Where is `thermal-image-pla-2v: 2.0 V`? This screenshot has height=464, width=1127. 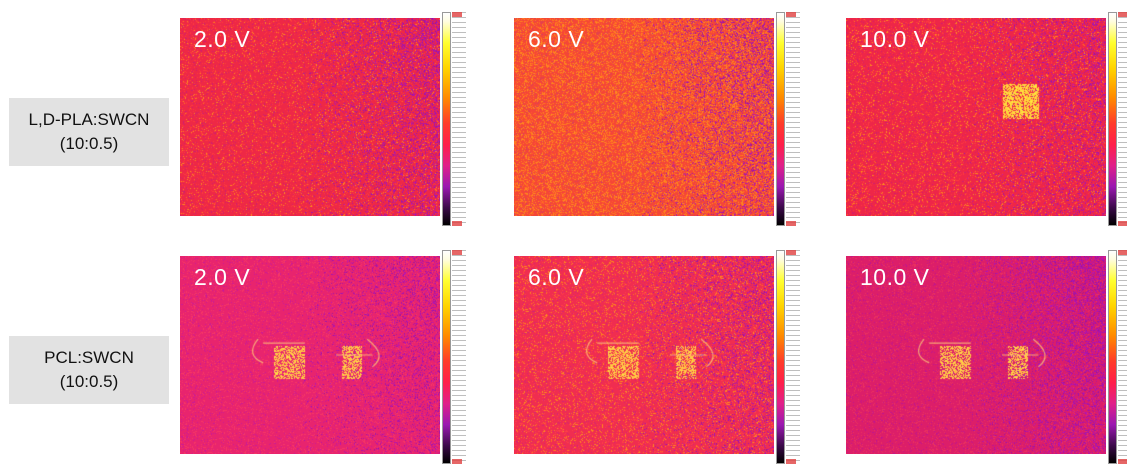 thermal-image-pla-2v: 2.0 V is located at coordinates (310, 117).